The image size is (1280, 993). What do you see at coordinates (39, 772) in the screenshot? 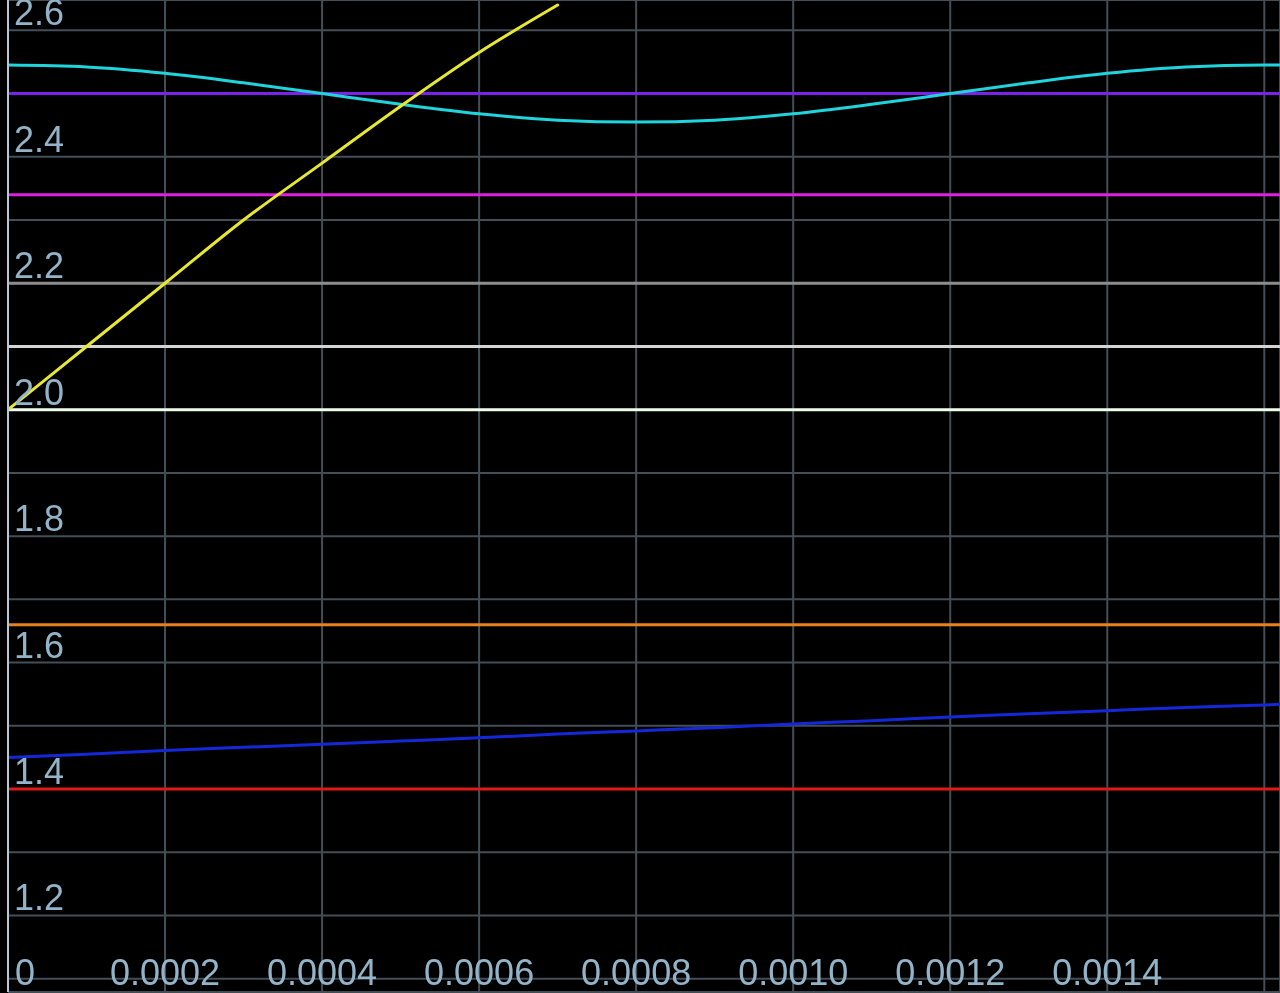
I see `y-tick-label: 1.4` at bounding box center [39, 772].